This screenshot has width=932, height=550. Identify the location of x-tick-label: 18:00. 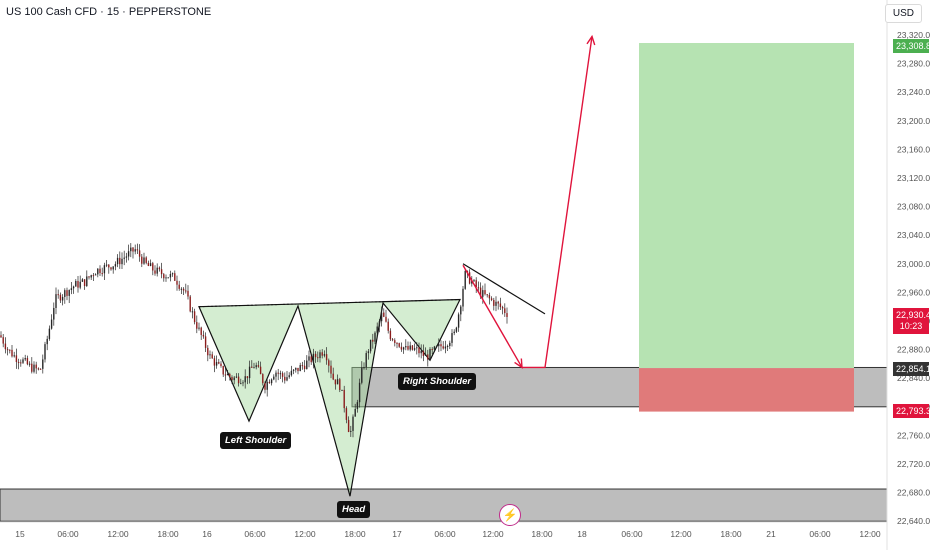
(731, 534).